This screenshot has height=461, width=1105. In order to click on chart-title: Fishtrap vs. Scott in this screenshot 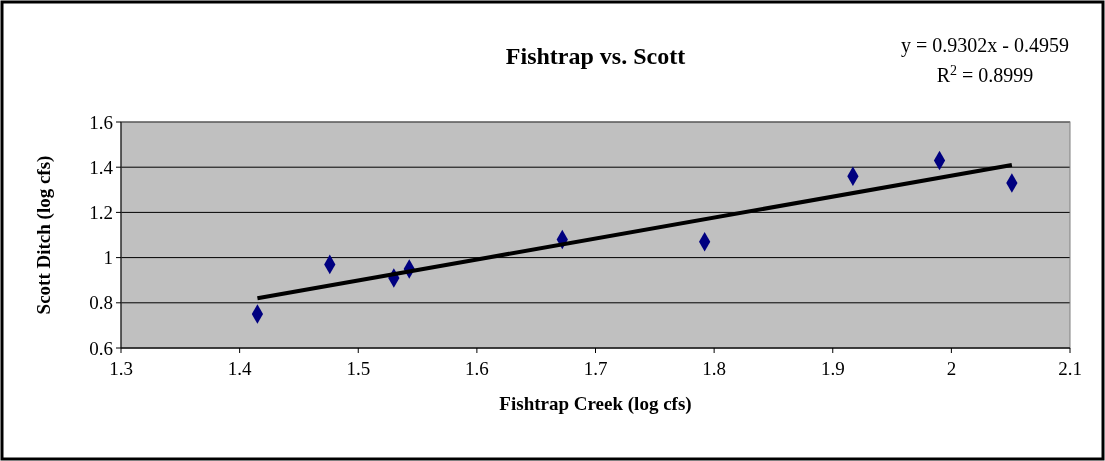, I will do `click(595, 56)`.